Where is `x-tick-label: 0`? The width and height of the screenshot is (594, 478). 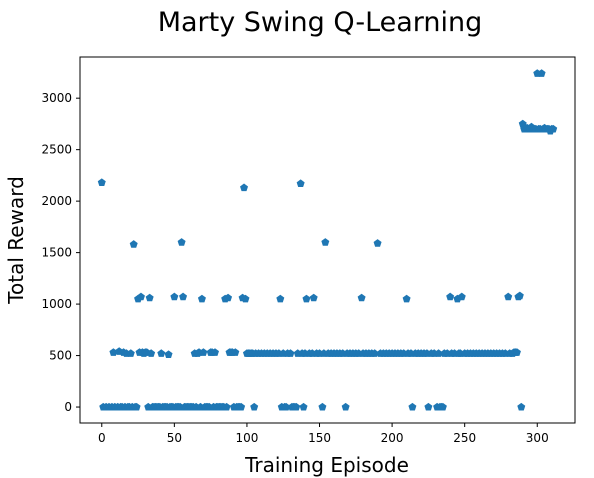 x-tick-label: 0 is located at coordinates (102, 438).